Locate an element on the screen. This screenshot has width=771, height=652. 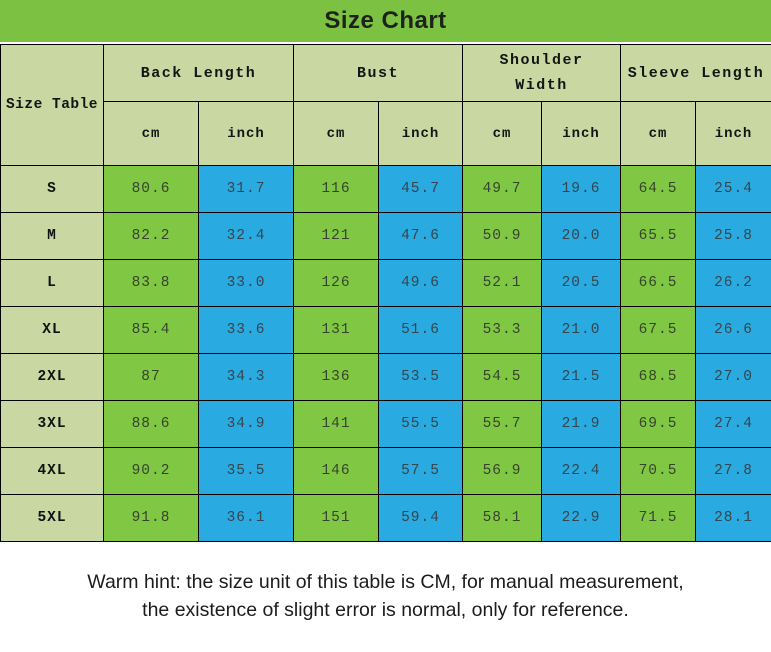
data-cell: 45.7 is located at coordinates (420, 189).